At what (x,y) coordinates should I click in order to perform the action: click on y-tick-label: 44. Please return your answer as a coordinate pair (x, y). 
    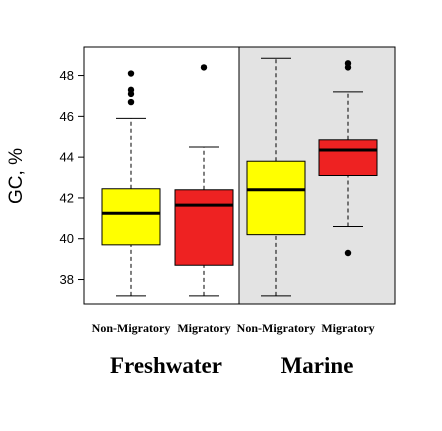
    Looking at the image, I should click on (67, 157).